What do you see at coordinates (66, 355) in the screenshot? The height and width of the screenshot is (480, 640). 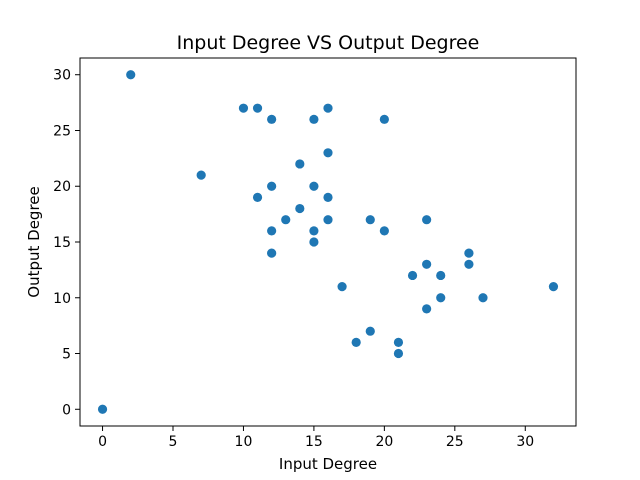 I see `y-tick-label: 5` at bounding box center [66, 355].